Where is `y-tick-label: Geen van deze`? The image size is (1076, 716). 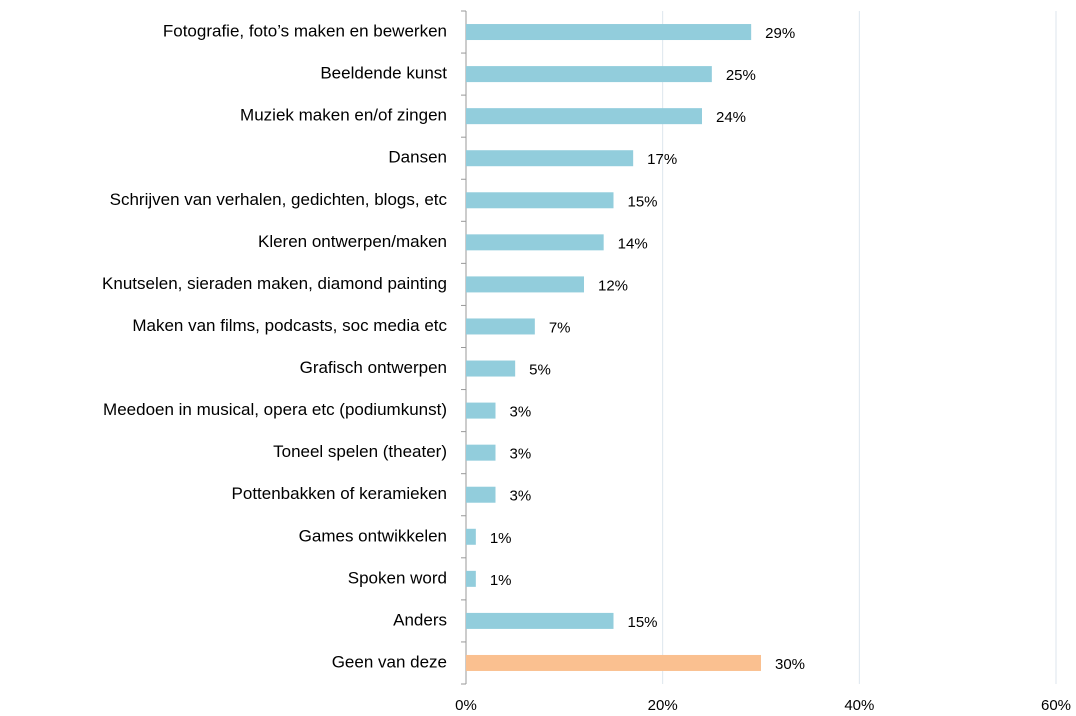 y-tick-label: Geen van deze is located at coordinates (389, 661).